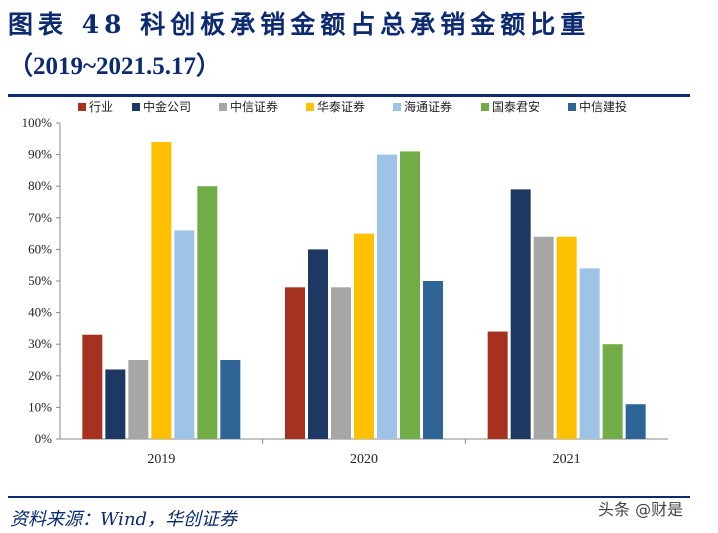 The width and height of the screenshot is (718, 533). Describe the element at coordinates (40, 406) in the screenshot. I see `y-tick-label: 10%` at that location.